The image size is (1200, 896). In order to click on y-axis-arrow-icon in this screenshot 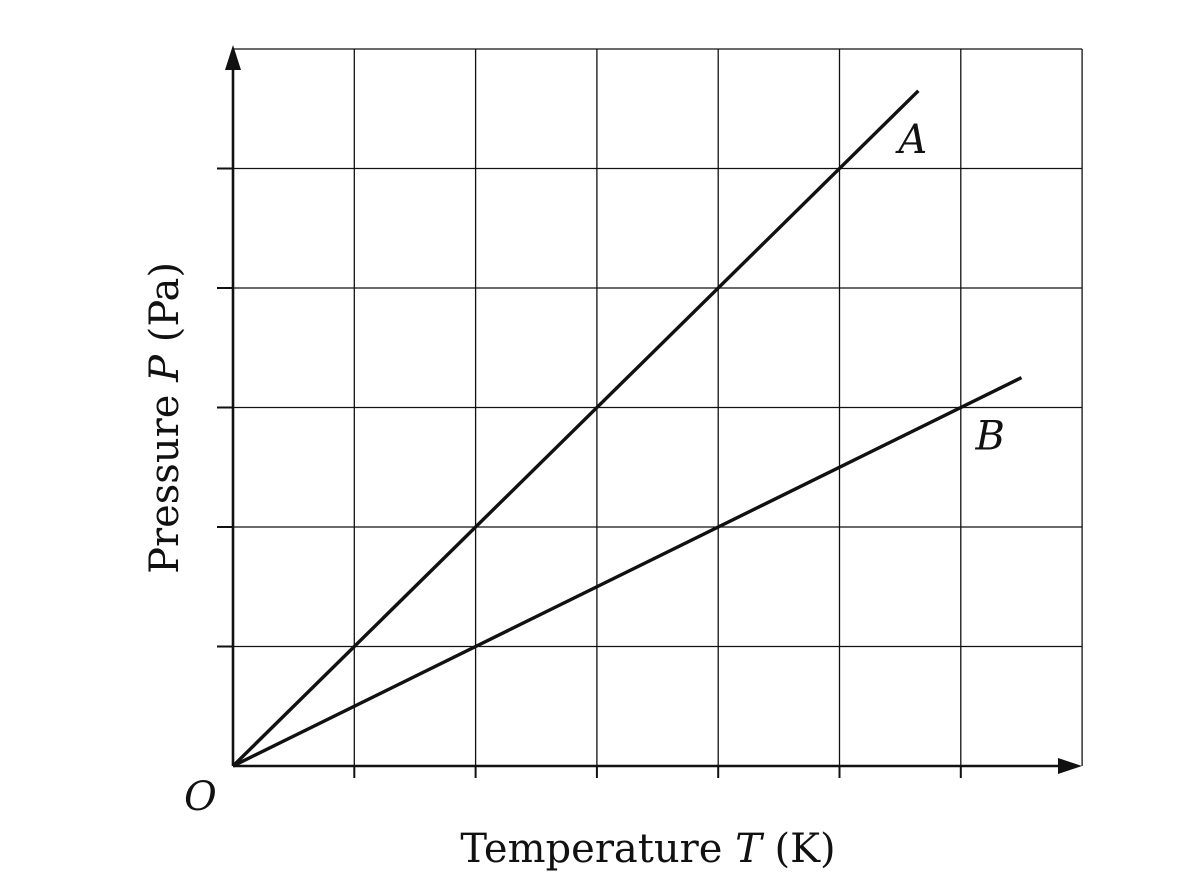, I will do `click(233, 57)`.